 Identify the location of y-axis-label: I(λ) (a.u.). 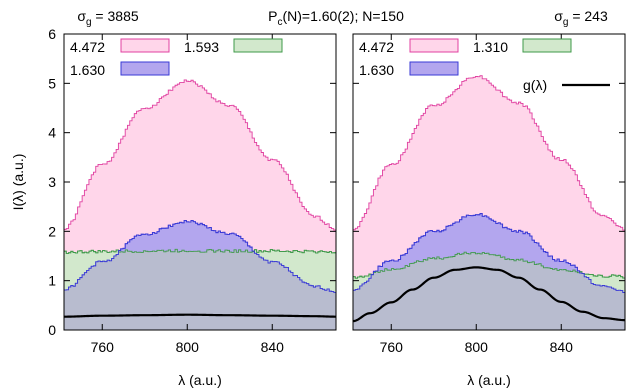
(18, 182).